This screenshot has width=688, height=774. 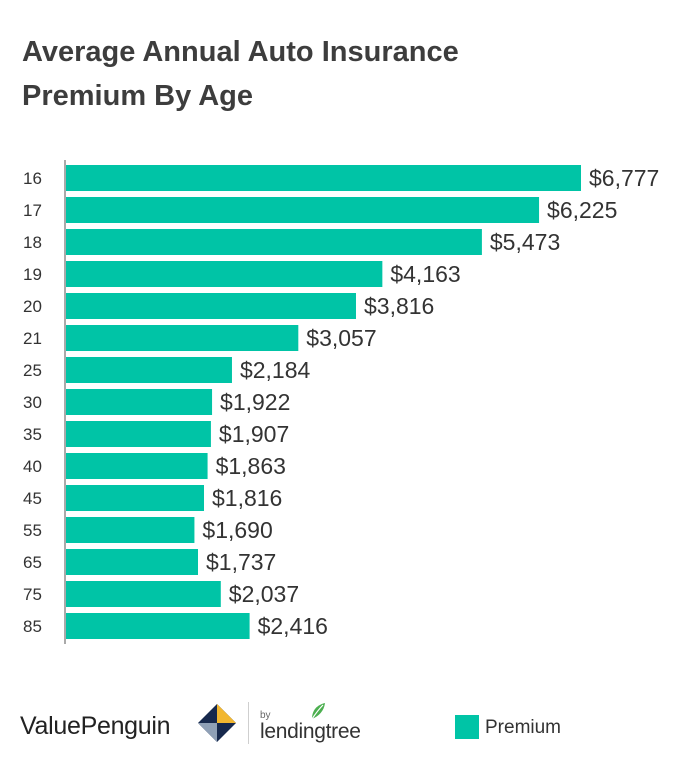 What do you see at coordinates (32, 306) in the screenshot?
I see `y-tick-label: 20` at bounding box center [32, 306].